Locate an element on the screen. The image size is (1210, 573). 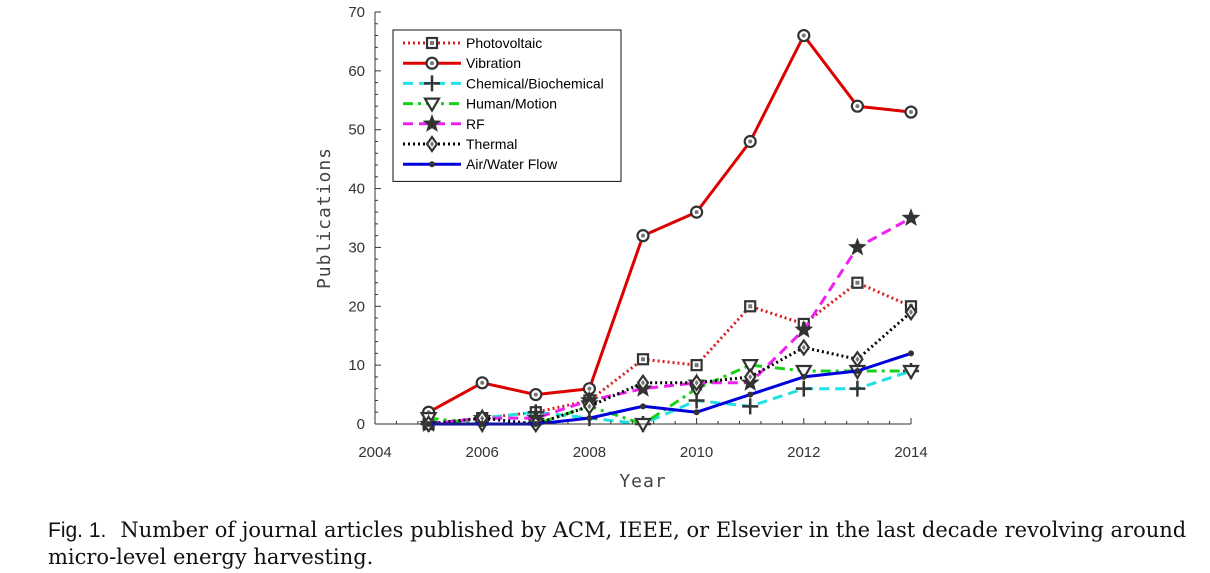
x-tick-label: 2010 is located at coordinates (696, 452).